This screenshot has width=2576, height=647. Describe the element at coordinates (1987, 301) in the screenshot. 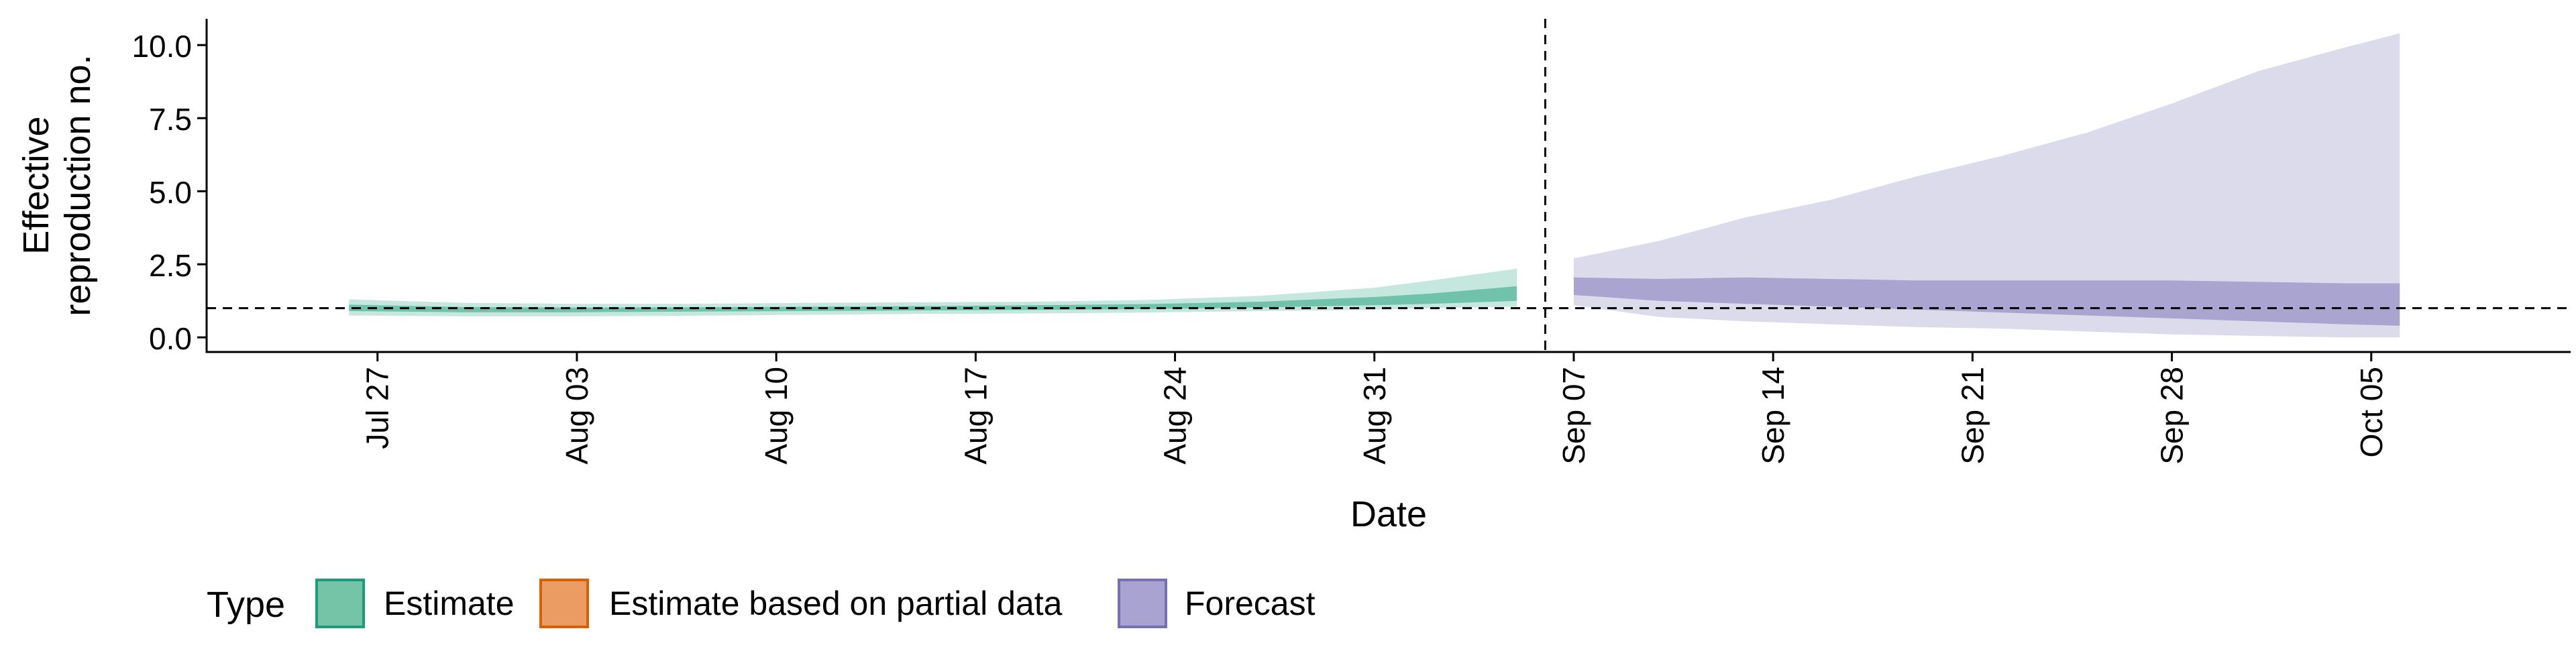

I see `forecast-inner-band` at that location.